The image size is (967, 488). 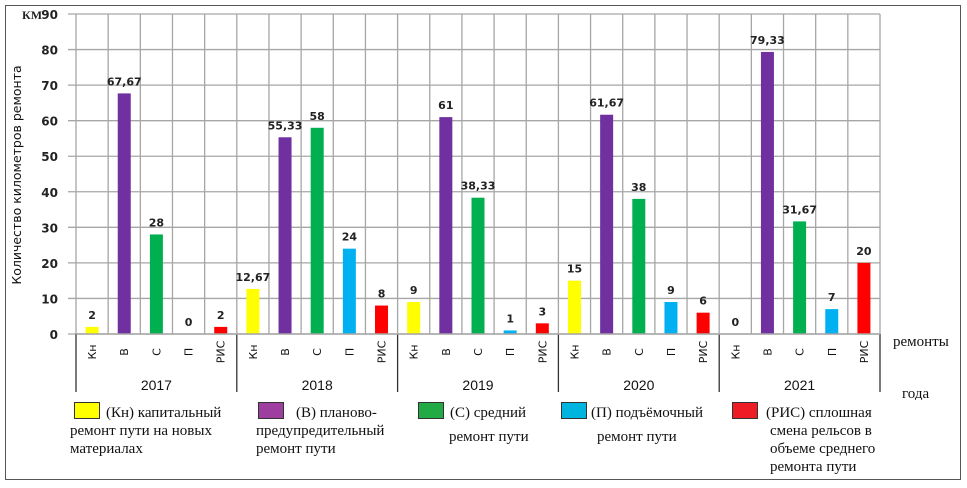 I want to click on data-label: 61,67, so click(x=606, y=103).